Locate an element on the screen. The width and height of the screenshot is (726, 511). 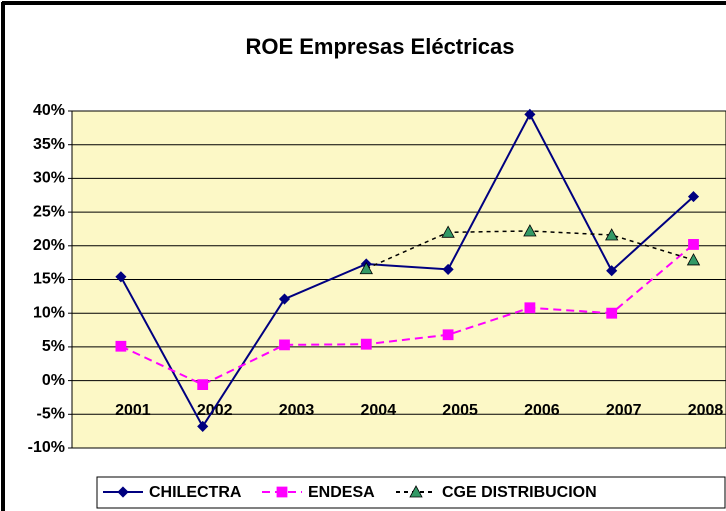
x-tick-label: 2003 is located at coordinates (297, 410).